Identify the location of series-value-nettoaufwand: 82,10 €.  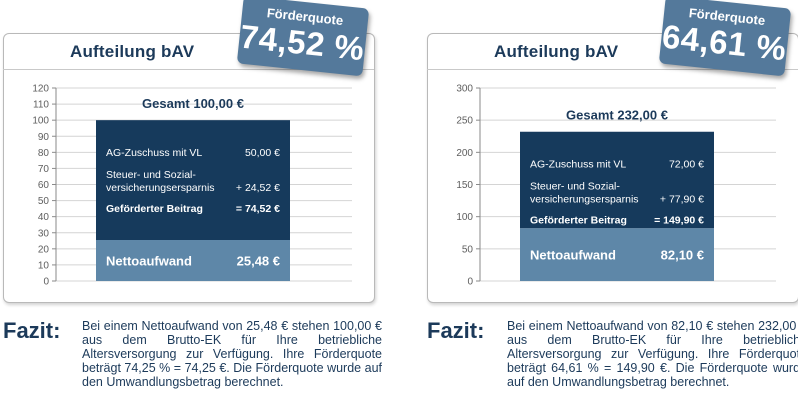
(682, 255).